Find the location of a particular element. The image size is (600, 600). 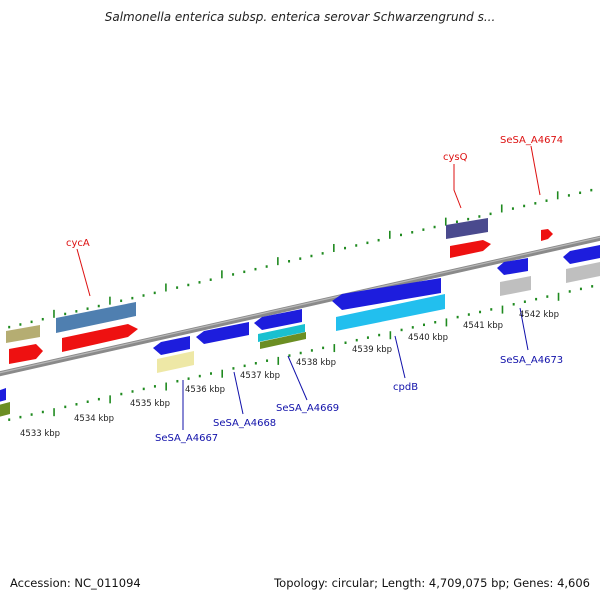

feature-olive-far-left is located at coordinates (5, 410).